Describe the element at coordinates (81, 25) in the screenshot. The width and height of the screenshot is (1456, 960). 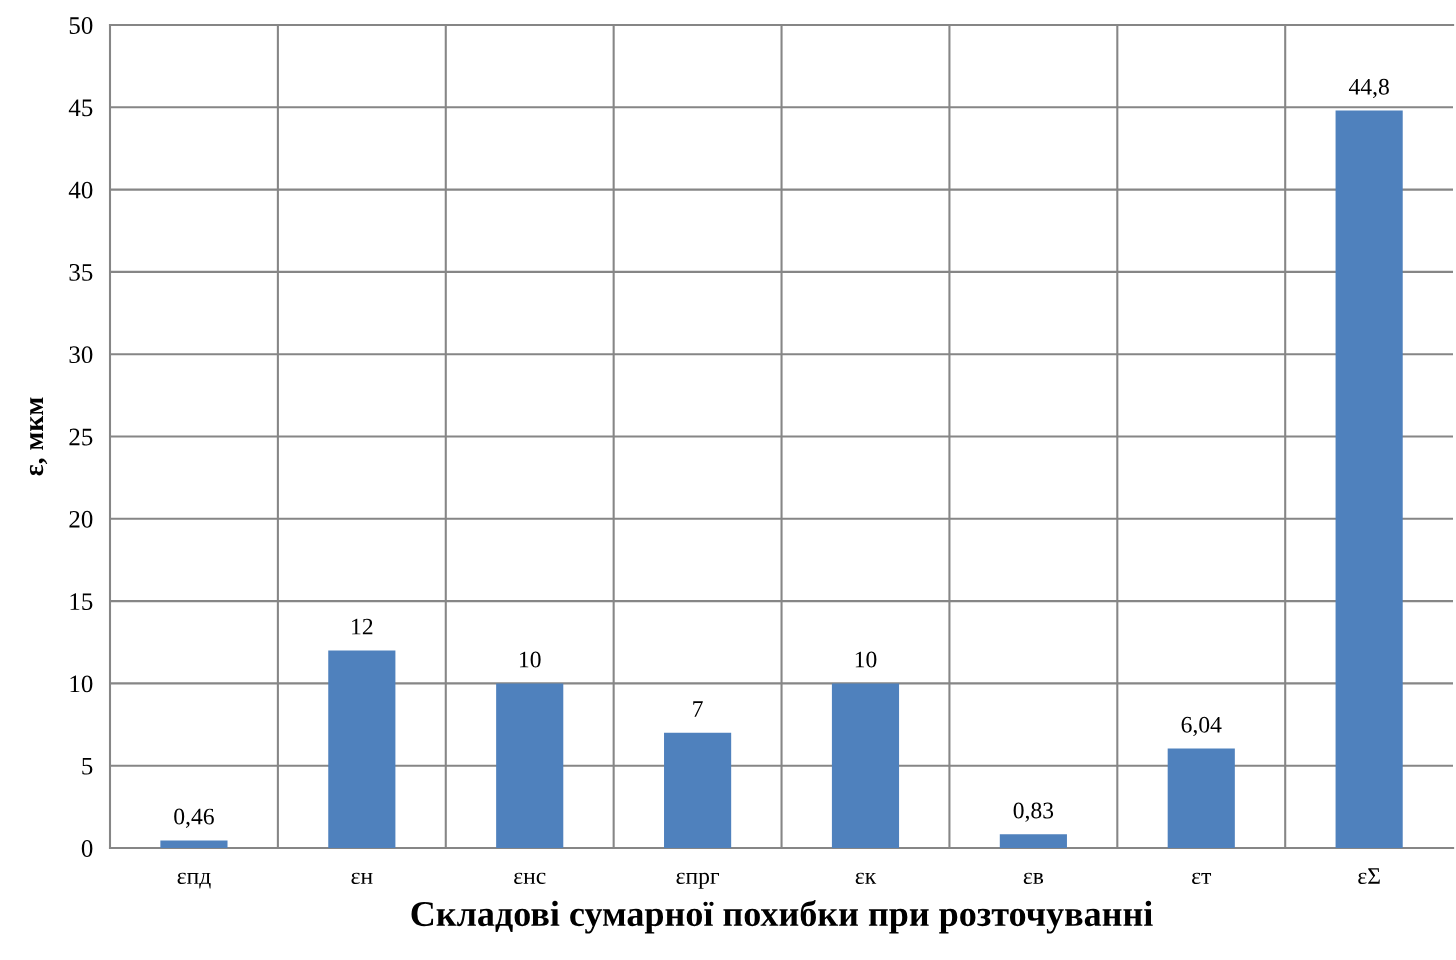
I see `y-tick-label: 50` at that location.